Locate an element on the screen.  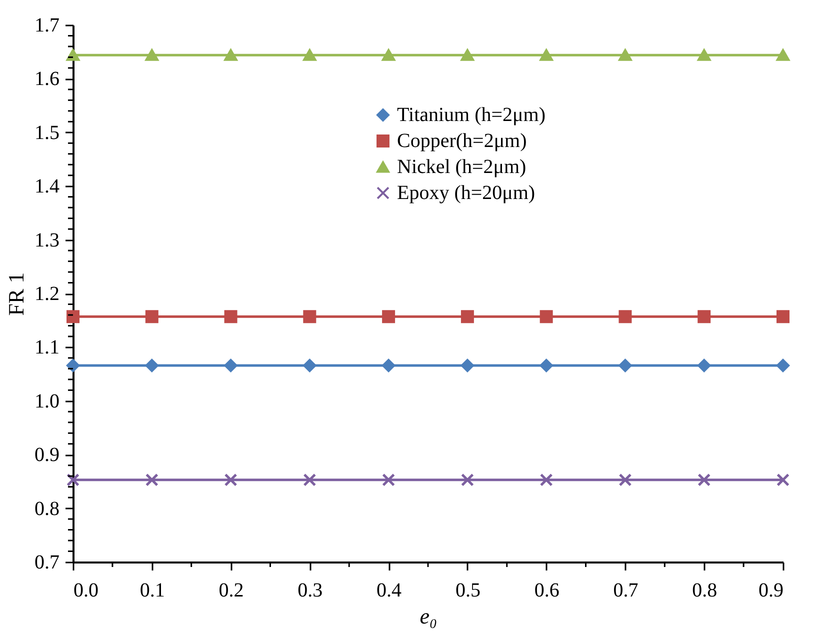
y-tick-label: 0.8 is located at coordinates (47, 509).